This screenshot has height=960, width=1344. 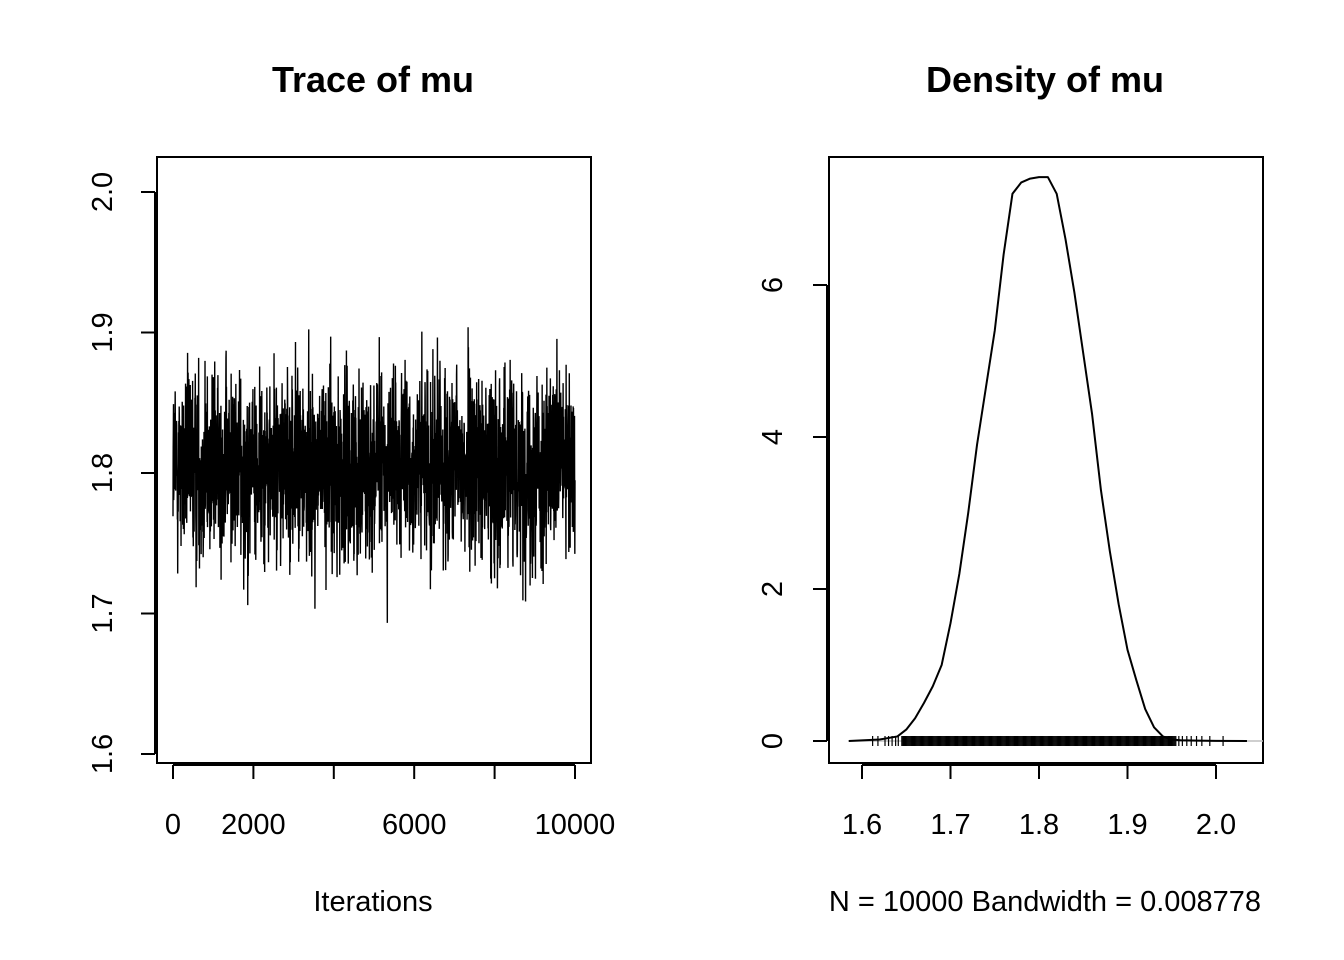 What do you see at coordinates (390, 802) in the screenshot?
I see `trace-x-axis: 0 2000 6000 10000` at bounding box center [390, 802].